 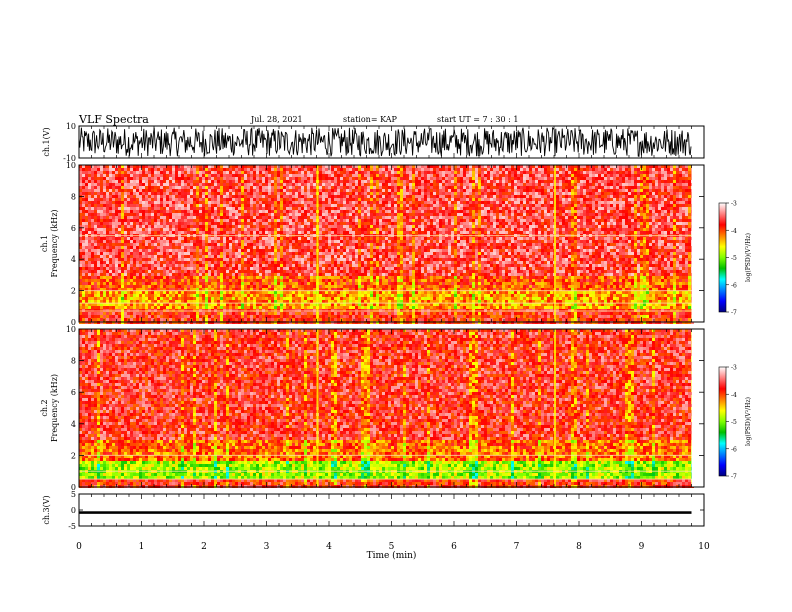 What do you see at coordinates (267, 547) in the screenshot?
I see `xtick-label: 3` at bounding box center [267, 547].